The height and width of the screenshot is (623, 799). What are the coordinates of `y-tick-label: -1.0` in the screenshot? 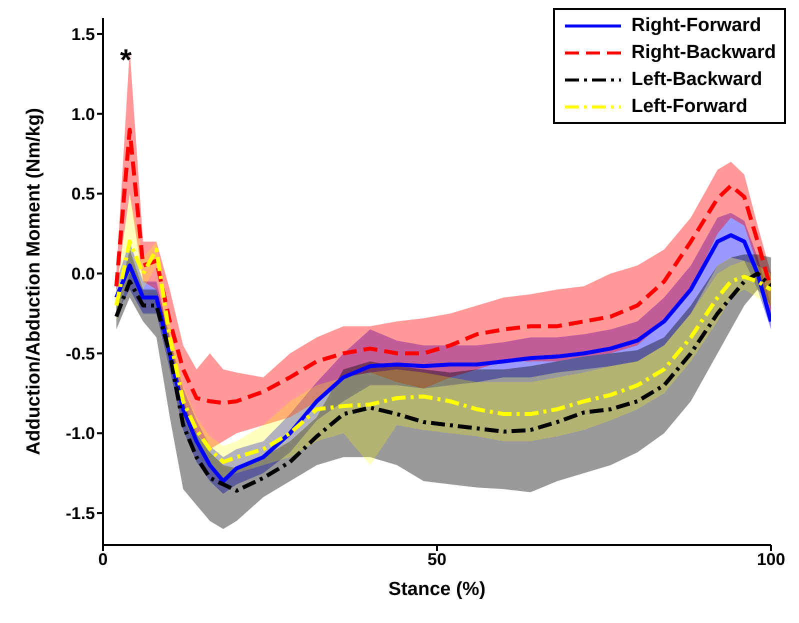 It's located at (80, 434).